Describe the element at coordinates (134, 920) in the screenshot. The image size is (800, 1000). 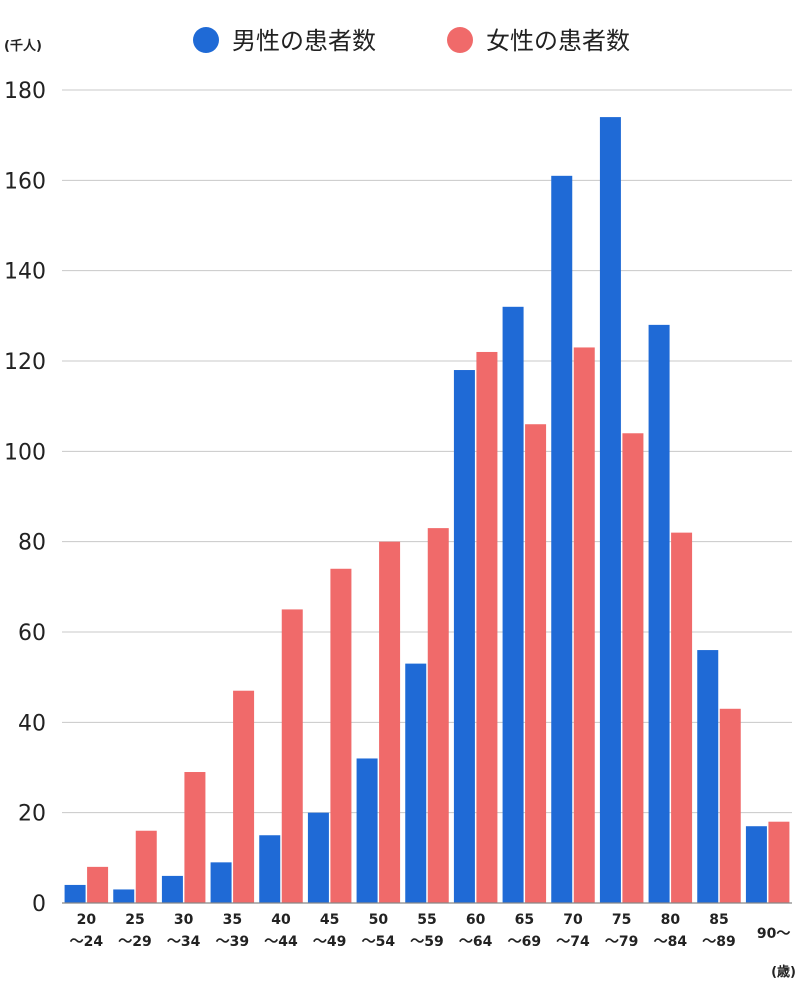
I see `x-tick-label: 25` at that location.